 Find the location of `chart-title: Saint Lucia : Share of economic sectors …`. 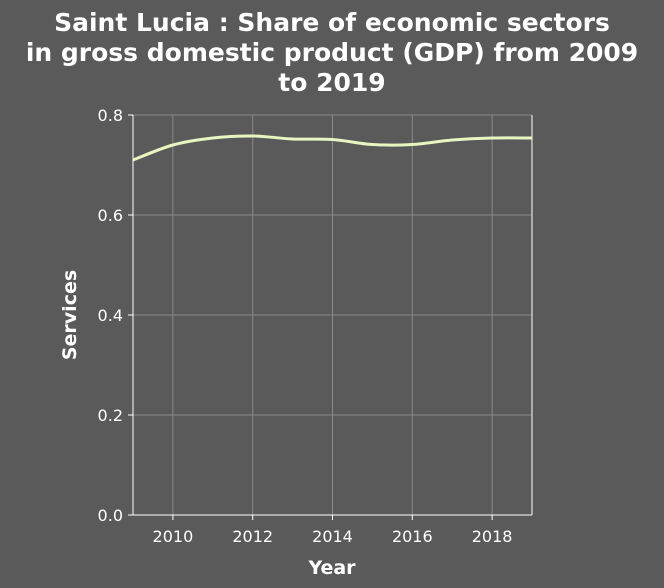

chart-title: Saint Lucia : Share of economic sectors … is located at coordinates (332, 52).